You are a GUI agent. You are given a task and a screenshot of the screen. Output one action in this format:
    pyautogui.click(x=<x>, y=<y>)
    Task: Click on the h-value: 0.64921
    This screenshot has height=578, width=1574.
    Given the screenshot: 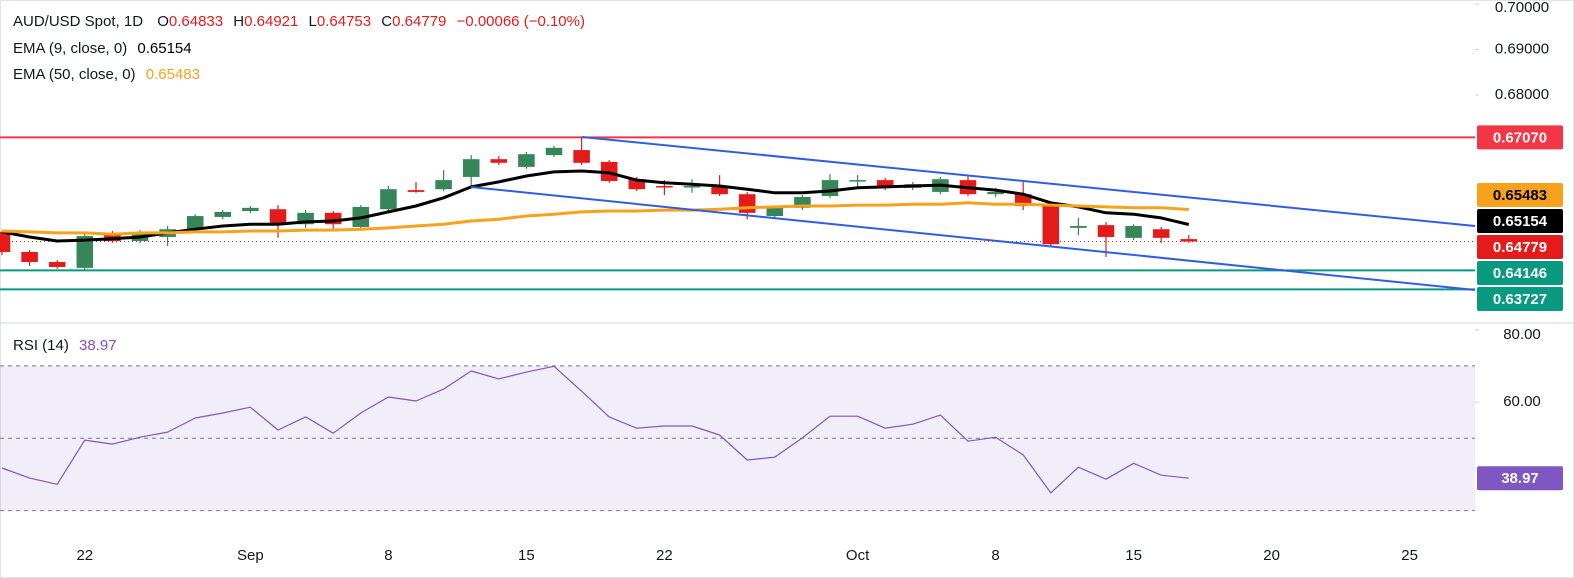 What is the action you would take?
    pyautogui.click(x=271, y=21)
    